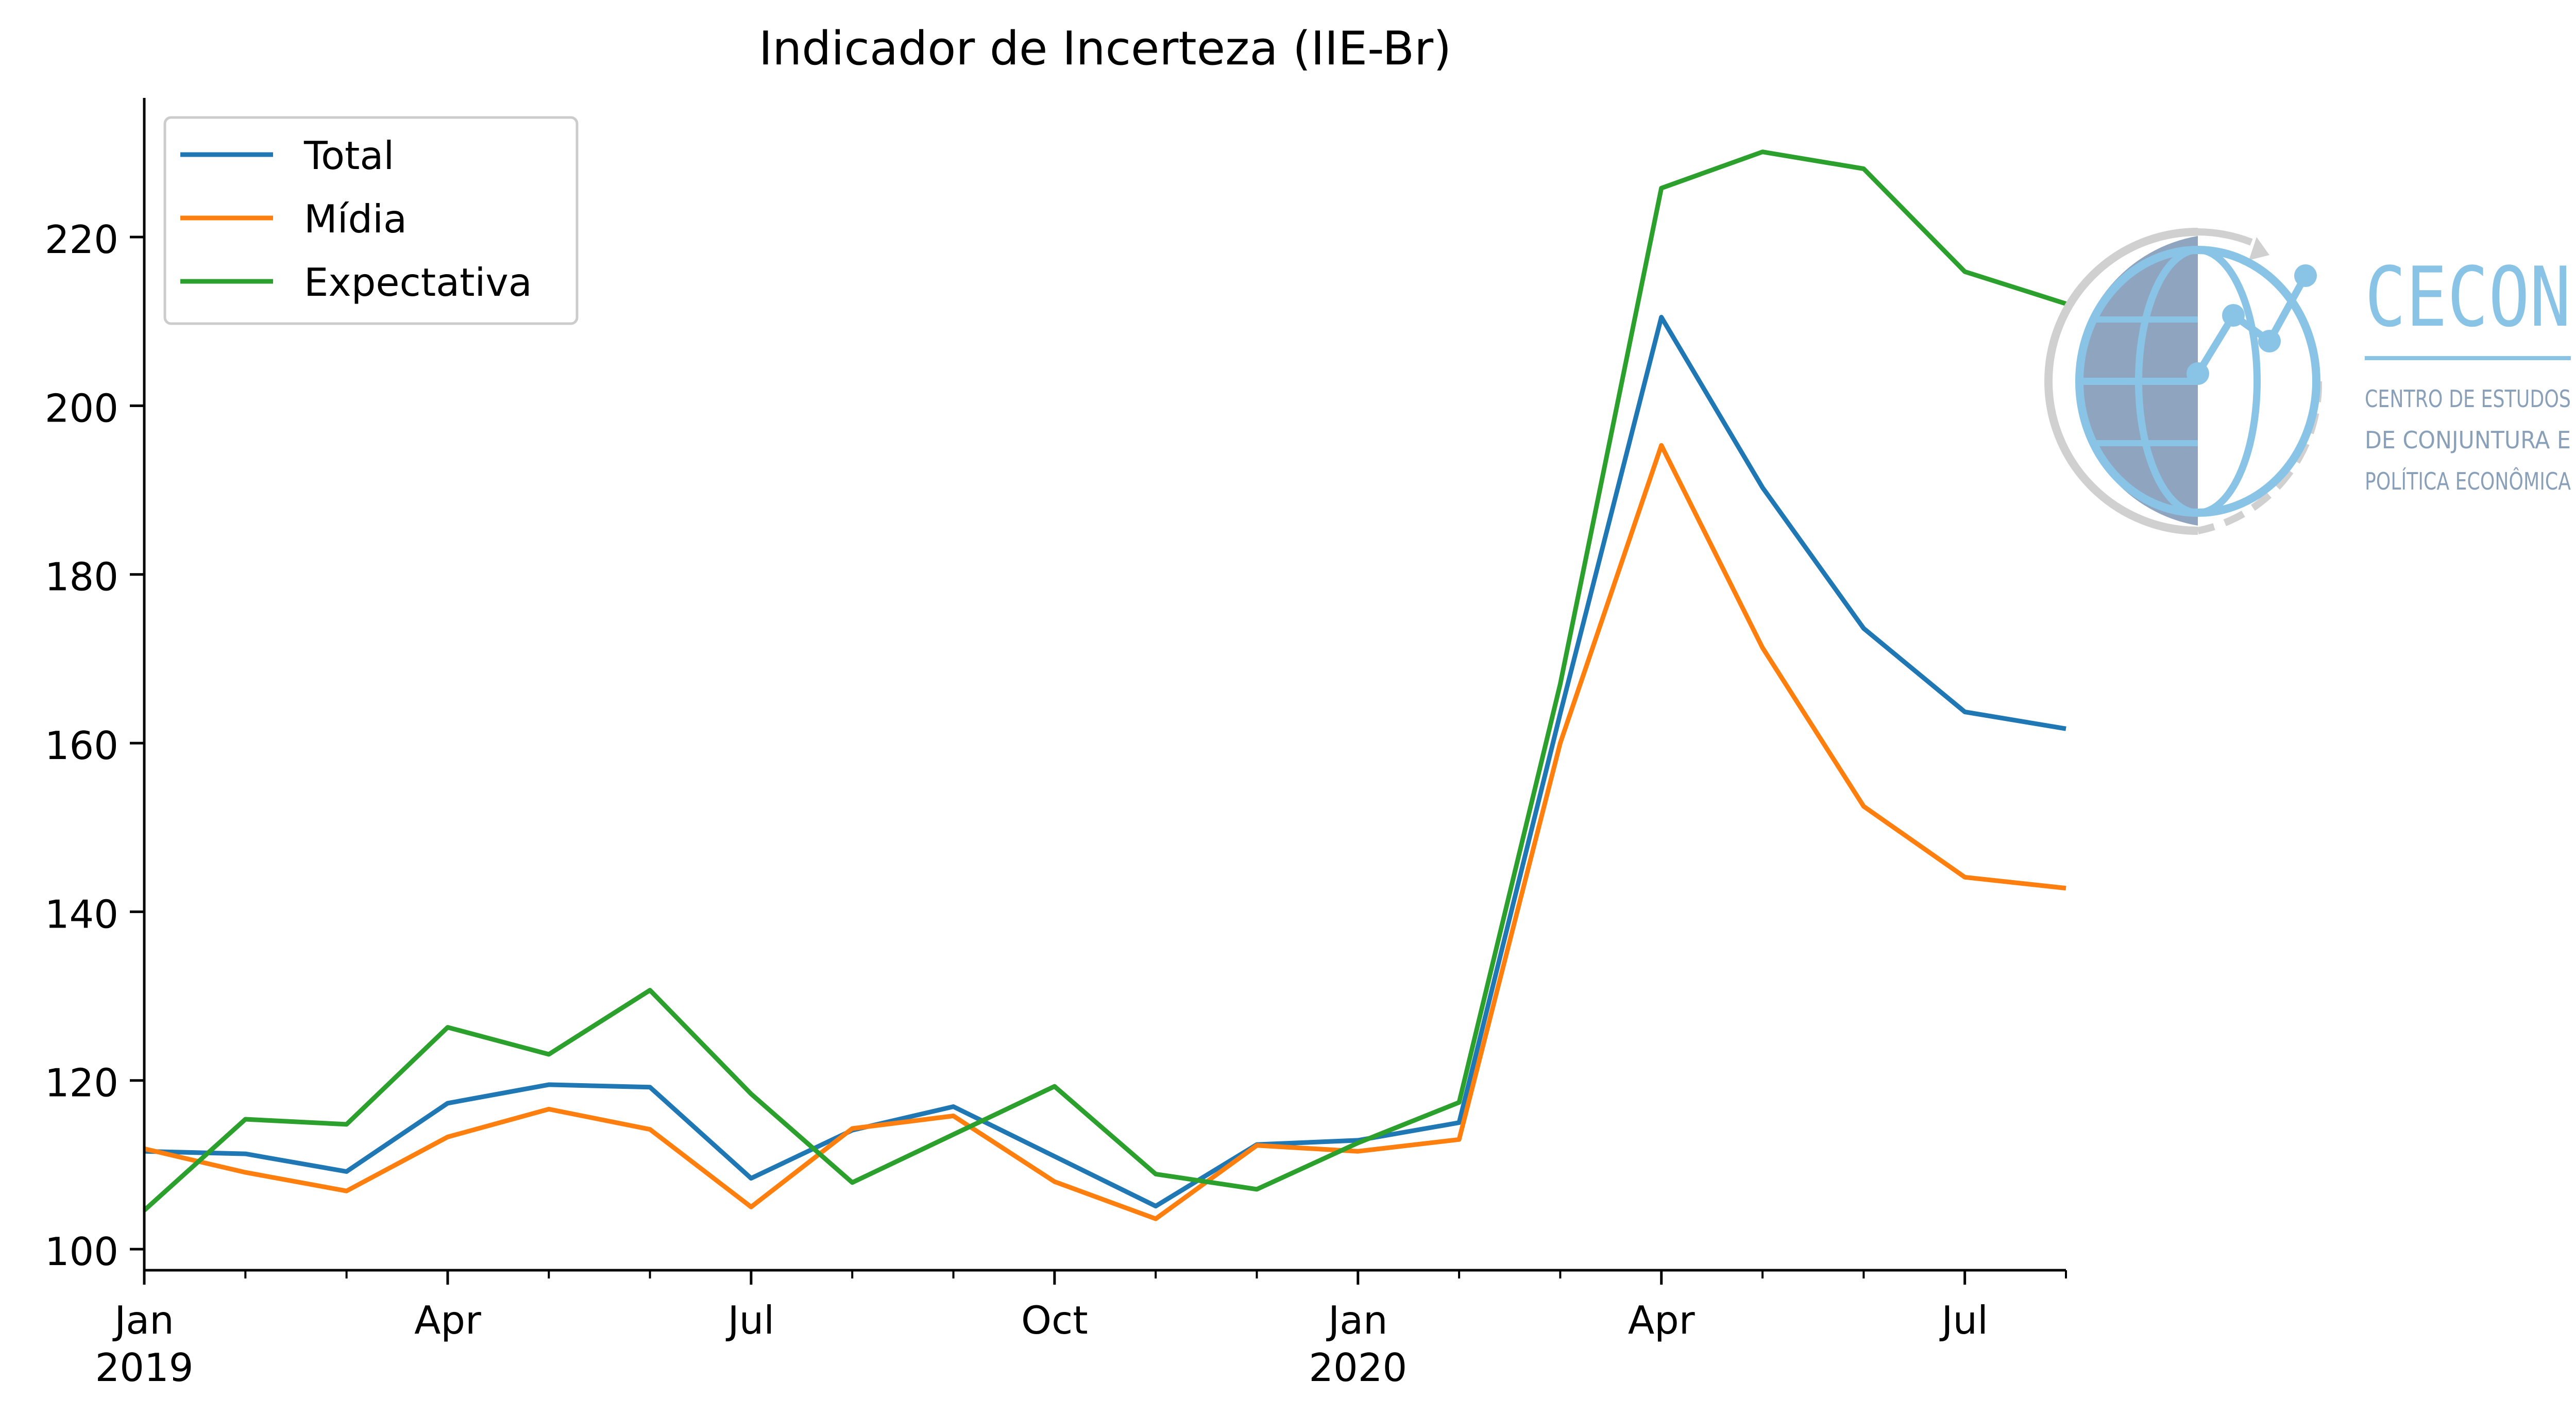 The width and height of the screenshot is (2576, 1414). What do you see at coordinates (81, 745) in the screenshot?
I see `y-tick-label: 160` at bounding box center [81, 745].